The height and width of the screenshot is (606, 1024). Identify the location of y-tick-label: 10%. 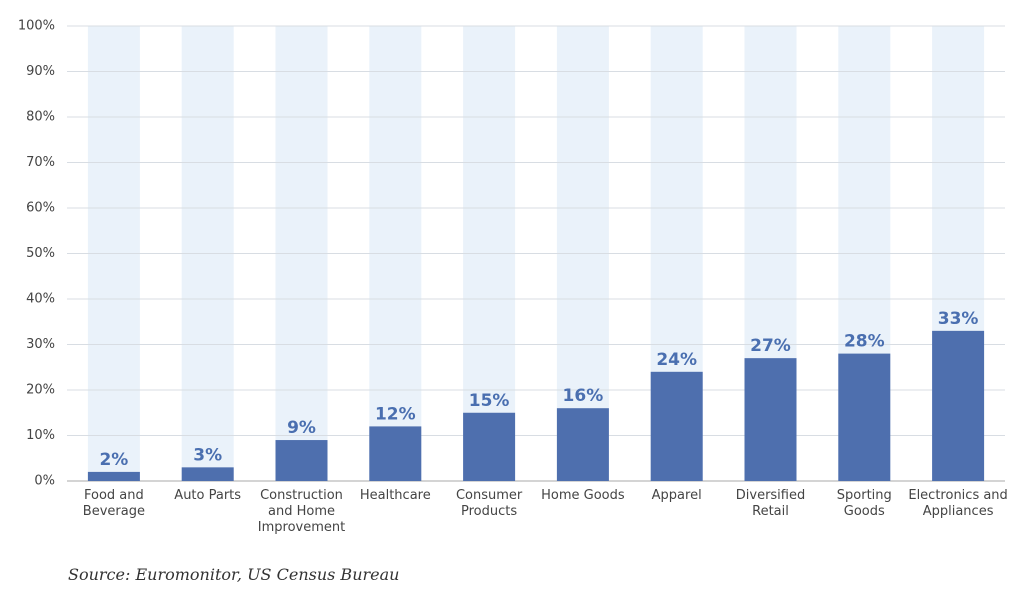
(40, 435).